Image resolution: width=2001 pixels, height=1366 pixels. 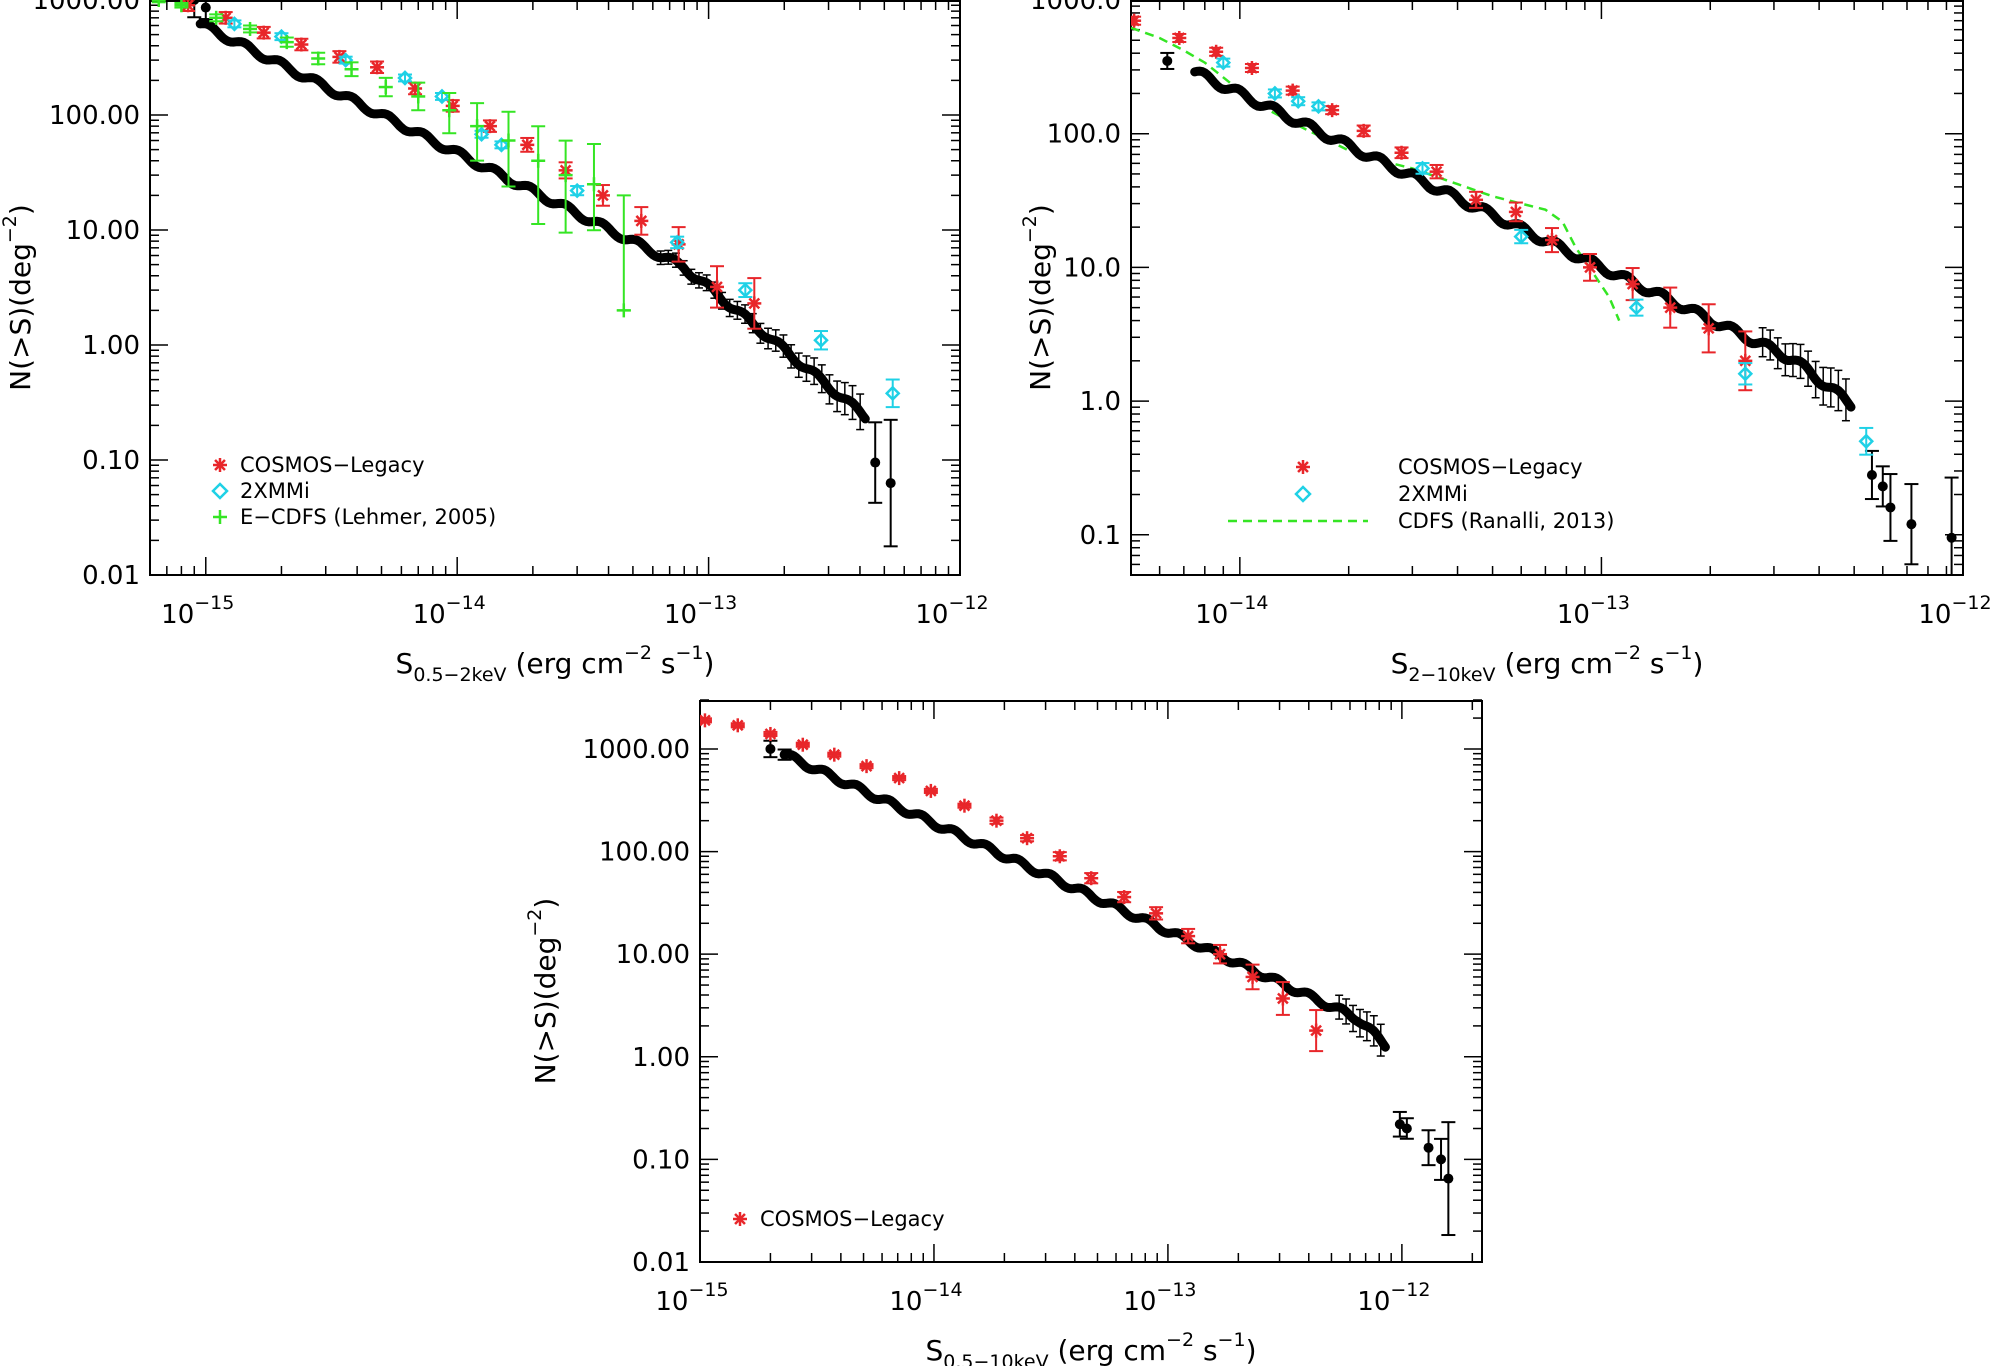 I want to click on legend: COSMOS−Legacy 2XMMi CDFS (Ranalli, 2013), so click(x=1421, y=494).